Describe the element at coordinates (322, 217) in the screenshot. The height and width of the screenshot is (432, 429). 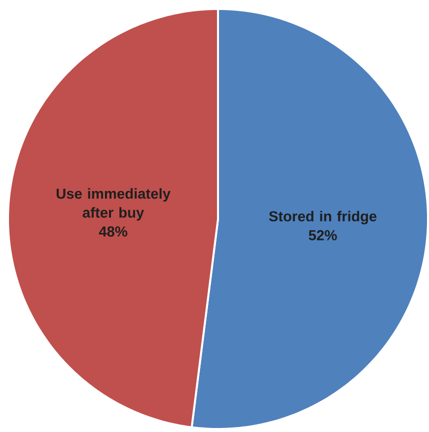
I see `slice-label: Stored in fridge` at that location.